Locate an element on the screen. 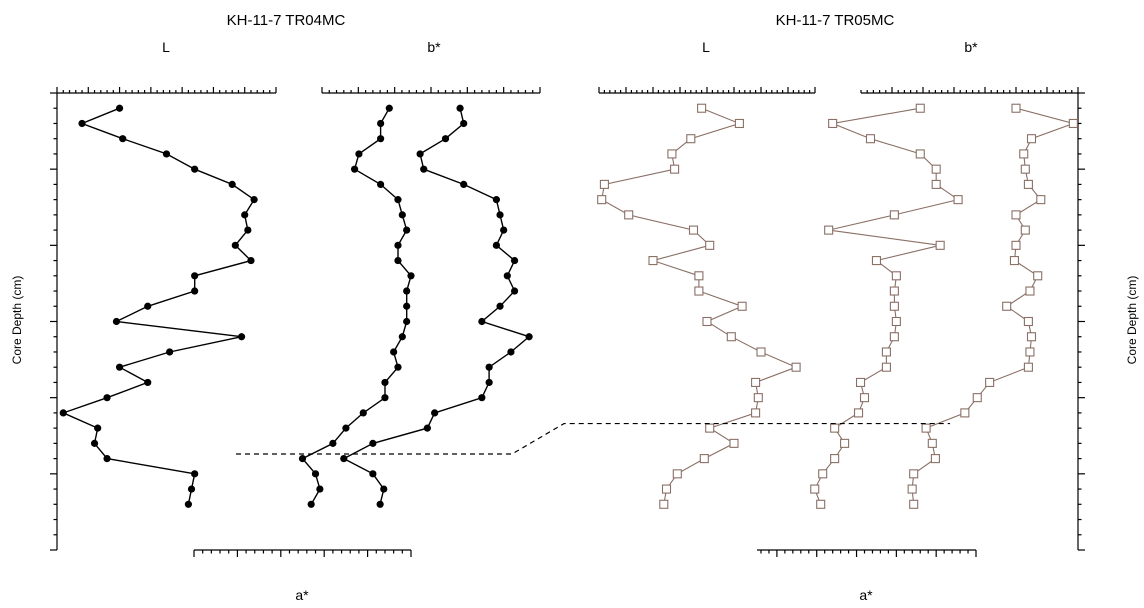 The width and height of the screenshot is (1144, 608). dashed-correlation-line is located at coordinates (593, 438).